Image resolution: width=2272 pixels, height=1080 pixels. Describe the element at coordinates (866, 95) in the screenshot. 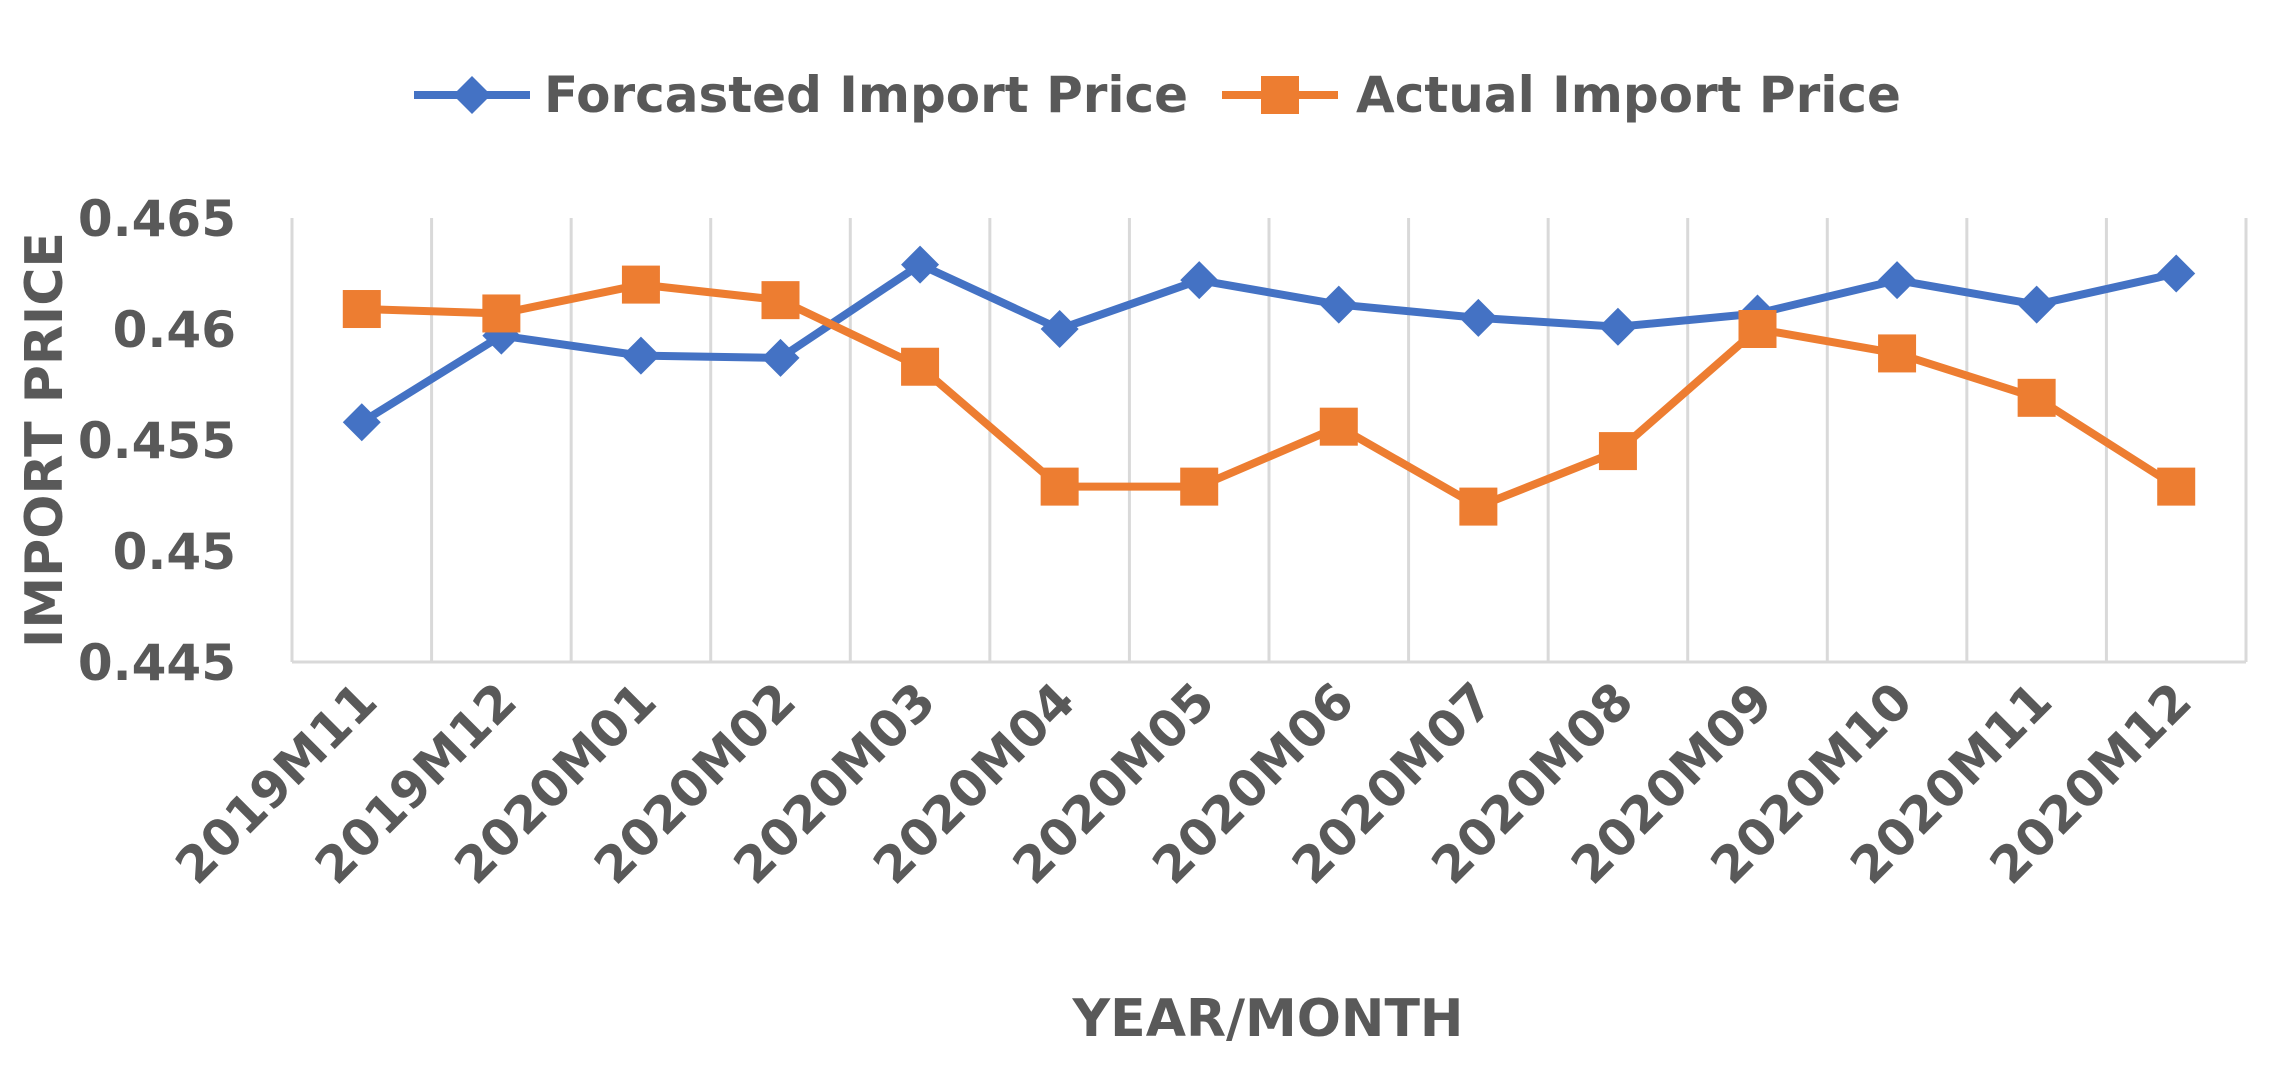

I see `legend-label-forecasted: Forcasted Import Price` at that location.